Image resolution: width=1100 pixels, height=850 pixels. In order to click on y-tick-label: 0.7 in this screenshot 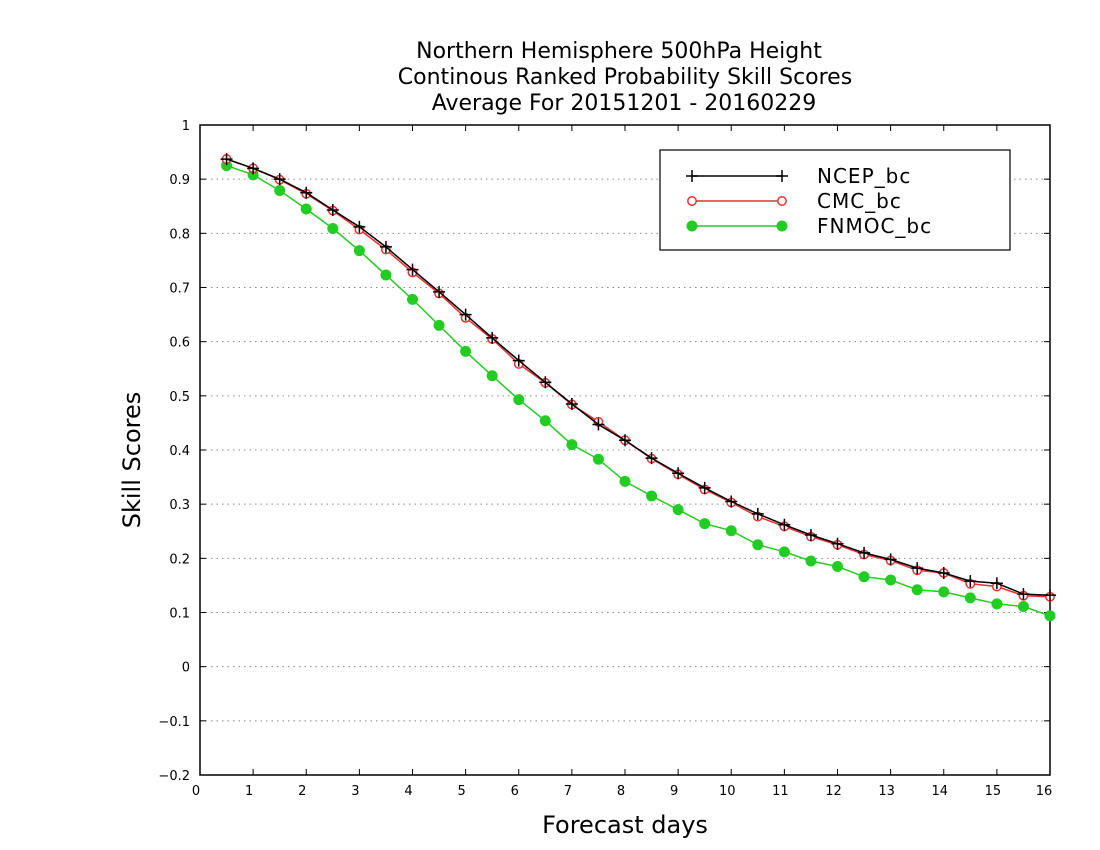, I will do `click(179, 289)`.